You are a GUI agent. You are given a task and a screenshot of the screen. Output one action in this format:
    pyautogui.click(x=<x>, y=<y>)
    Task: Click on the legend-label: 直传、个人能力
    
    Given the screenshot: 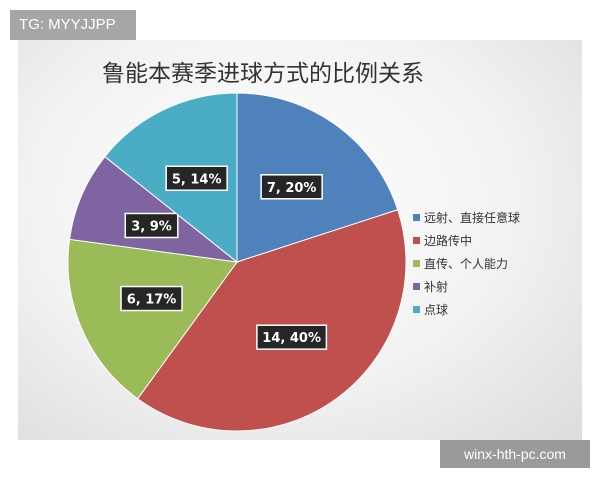 What is the action you would take?
    pyautogui.click(x=466, y=264)
    